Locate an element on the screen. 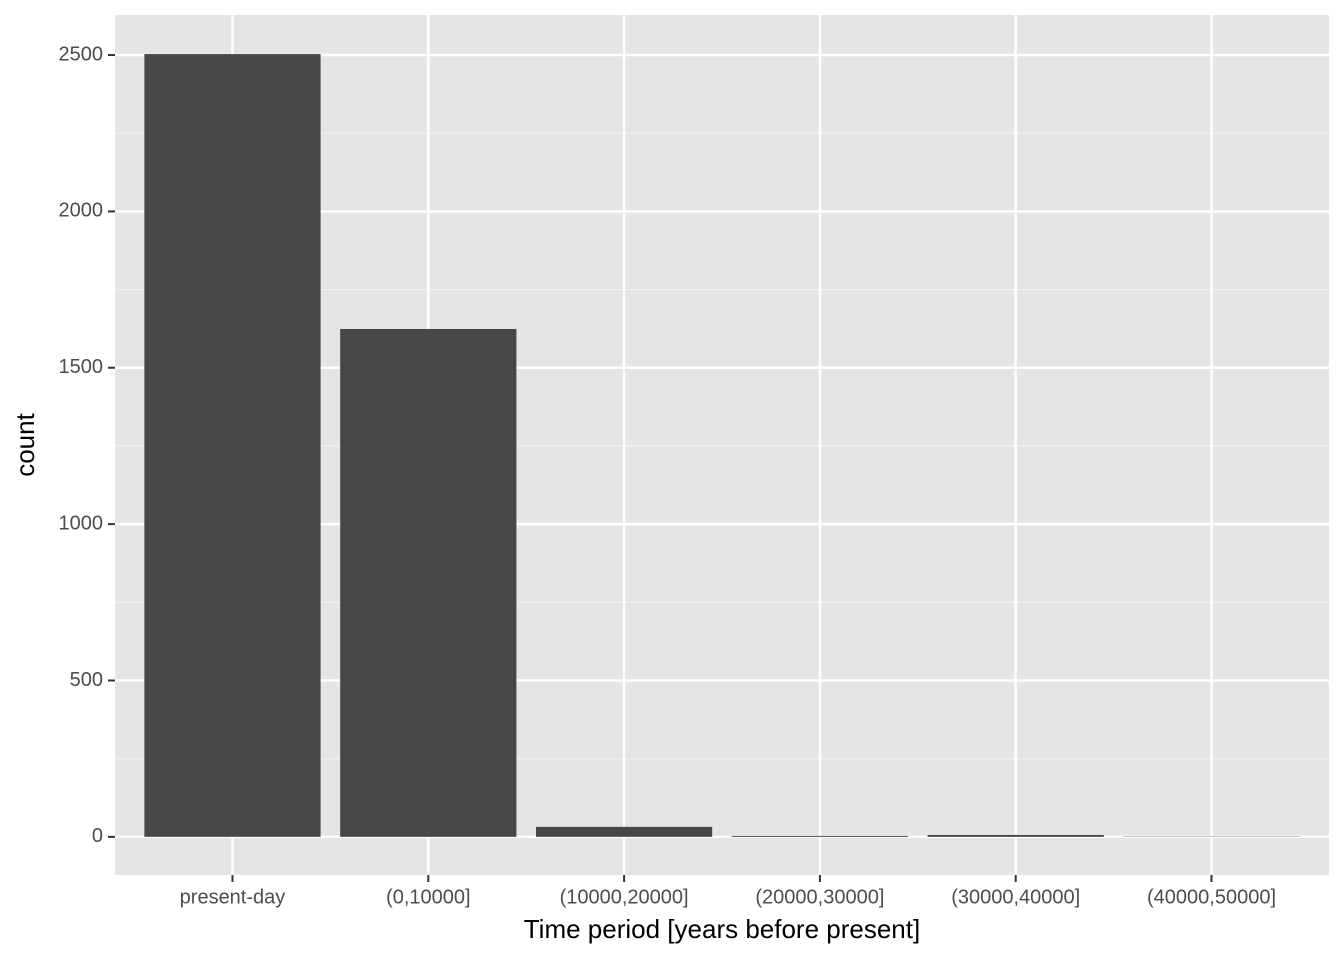 The width and height of the screenshot is (1344, 960). y-tick-label: 0 is located at coordinates (97, 836).